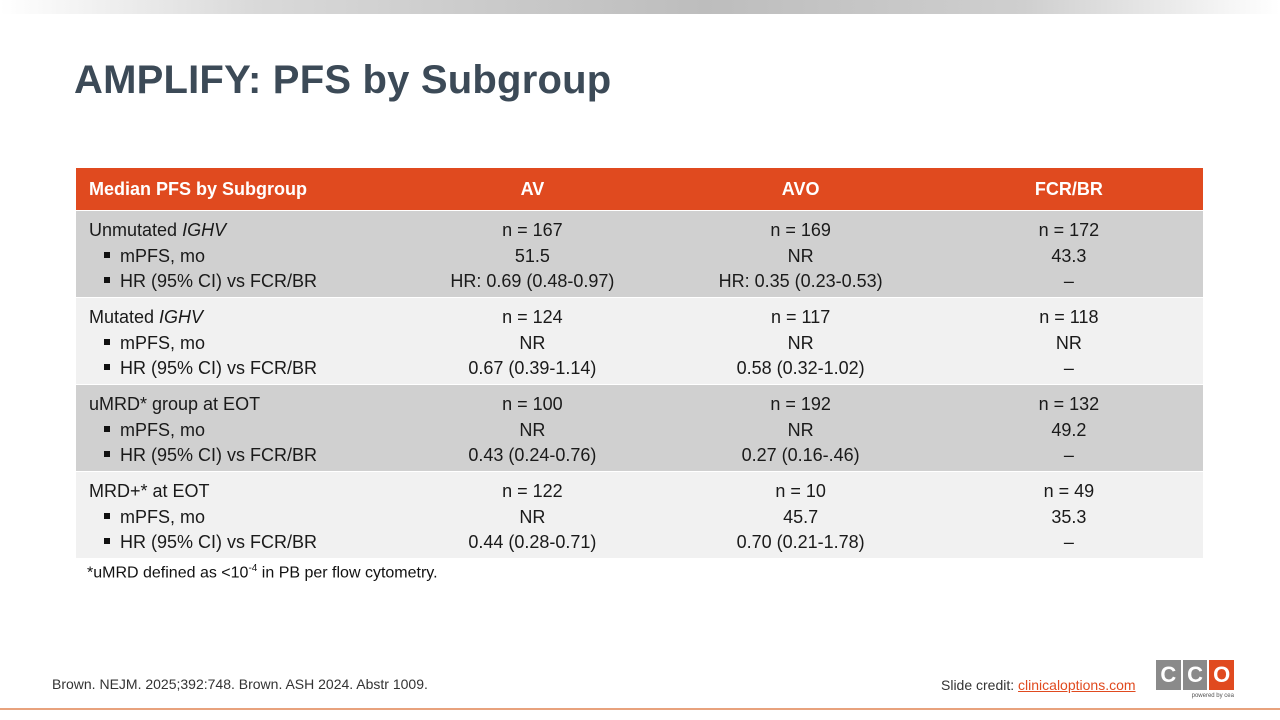 The height and width of the screenshot is (720, 1280). I want to click on header-av: AV, so click(532, 189).